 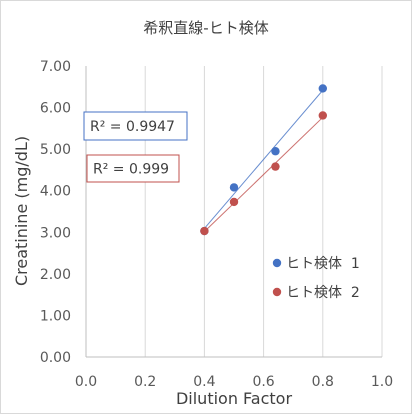 I want to click on x-tick-label: 1.0, so click(x=382, y=382).